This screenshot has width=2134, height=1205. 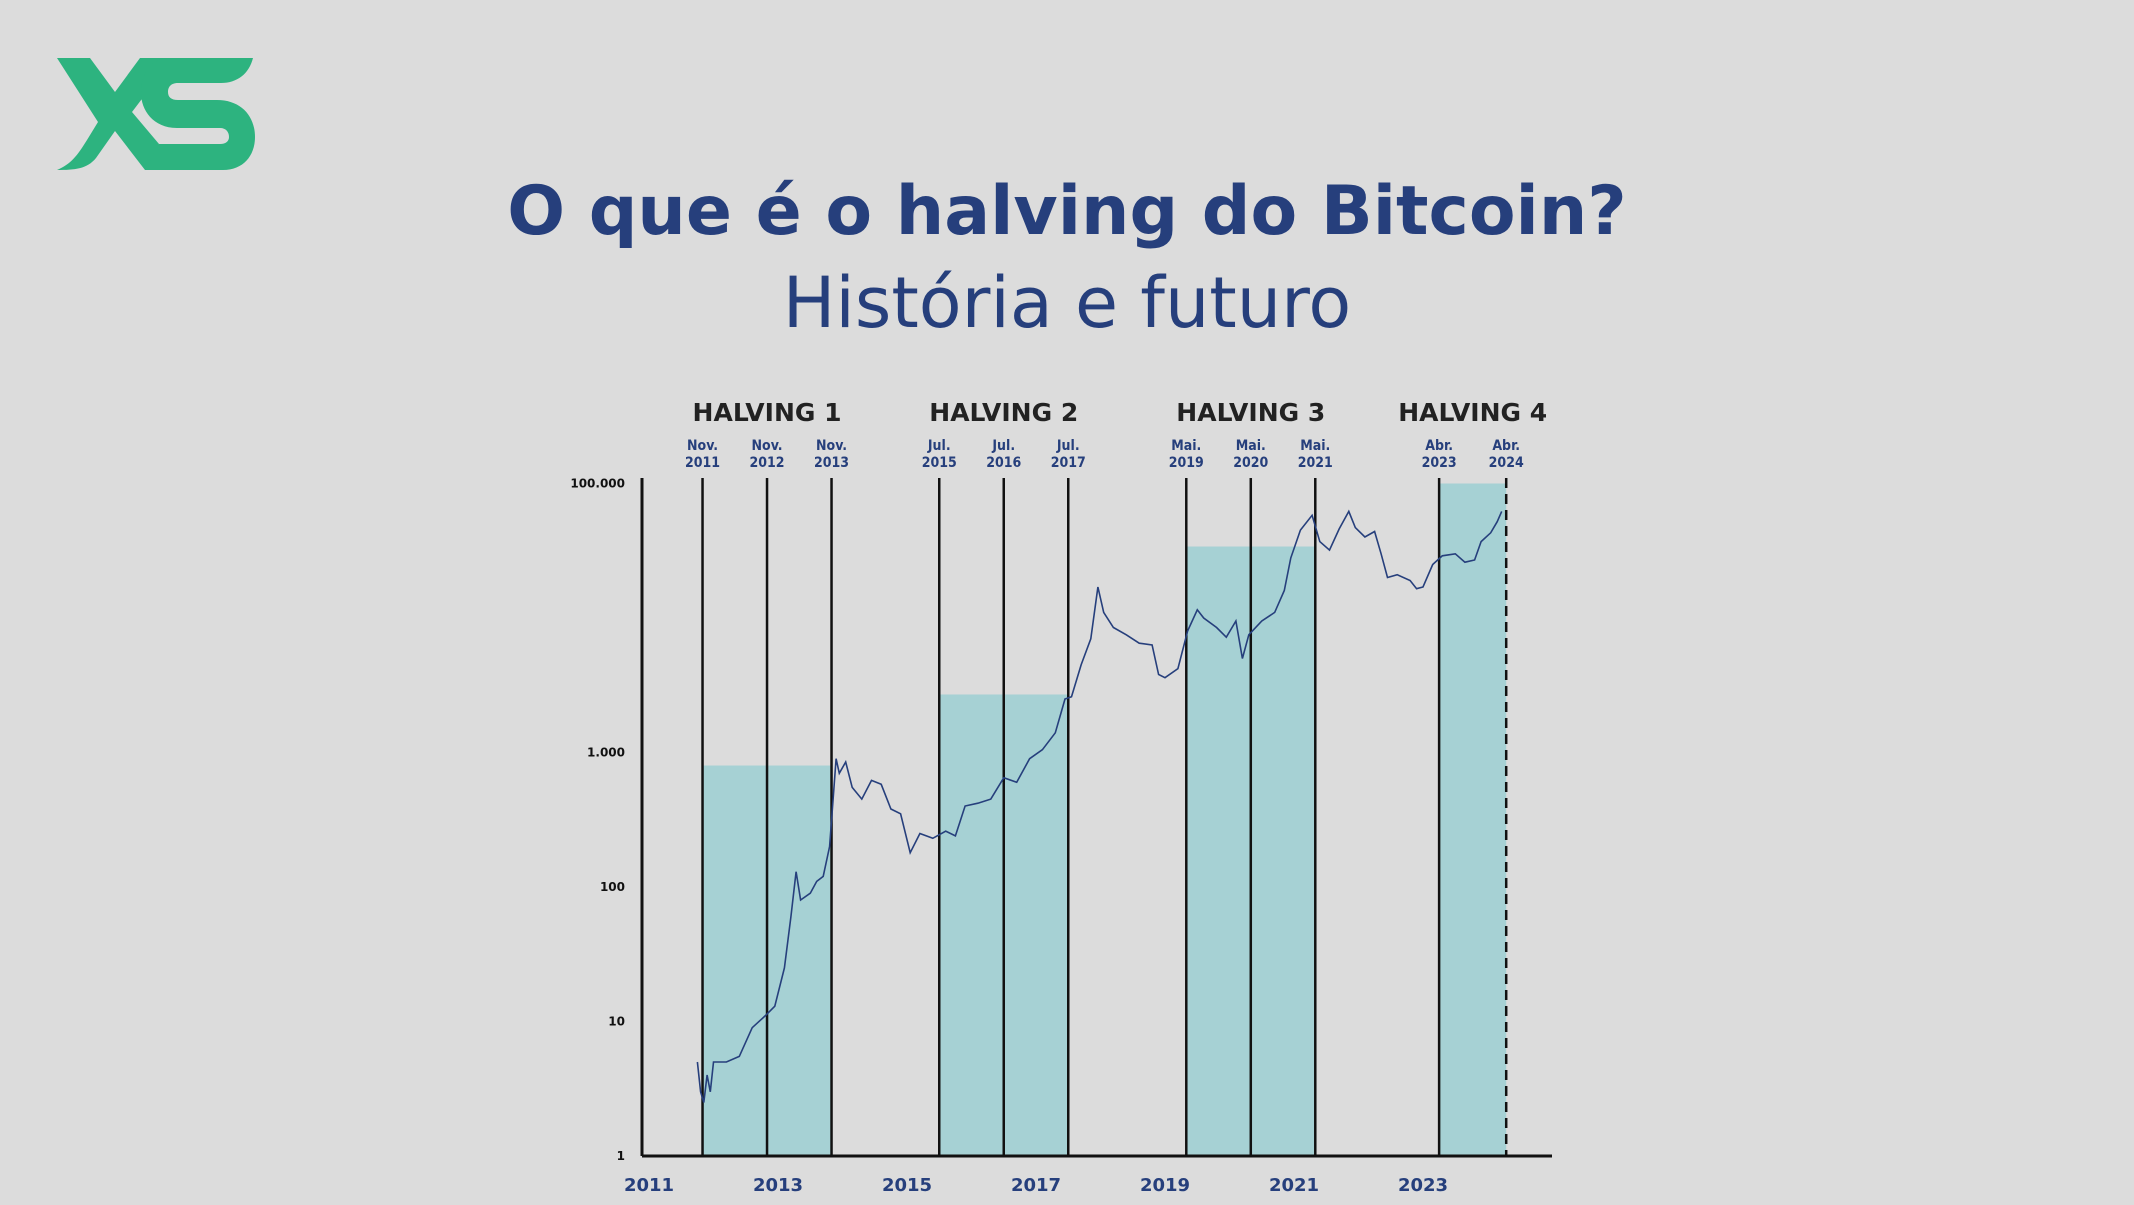 What do you see at coordinates (597, 484) in the screenshot?
I see `y-tick-label: 100.000` at bounding box center [597, 484].